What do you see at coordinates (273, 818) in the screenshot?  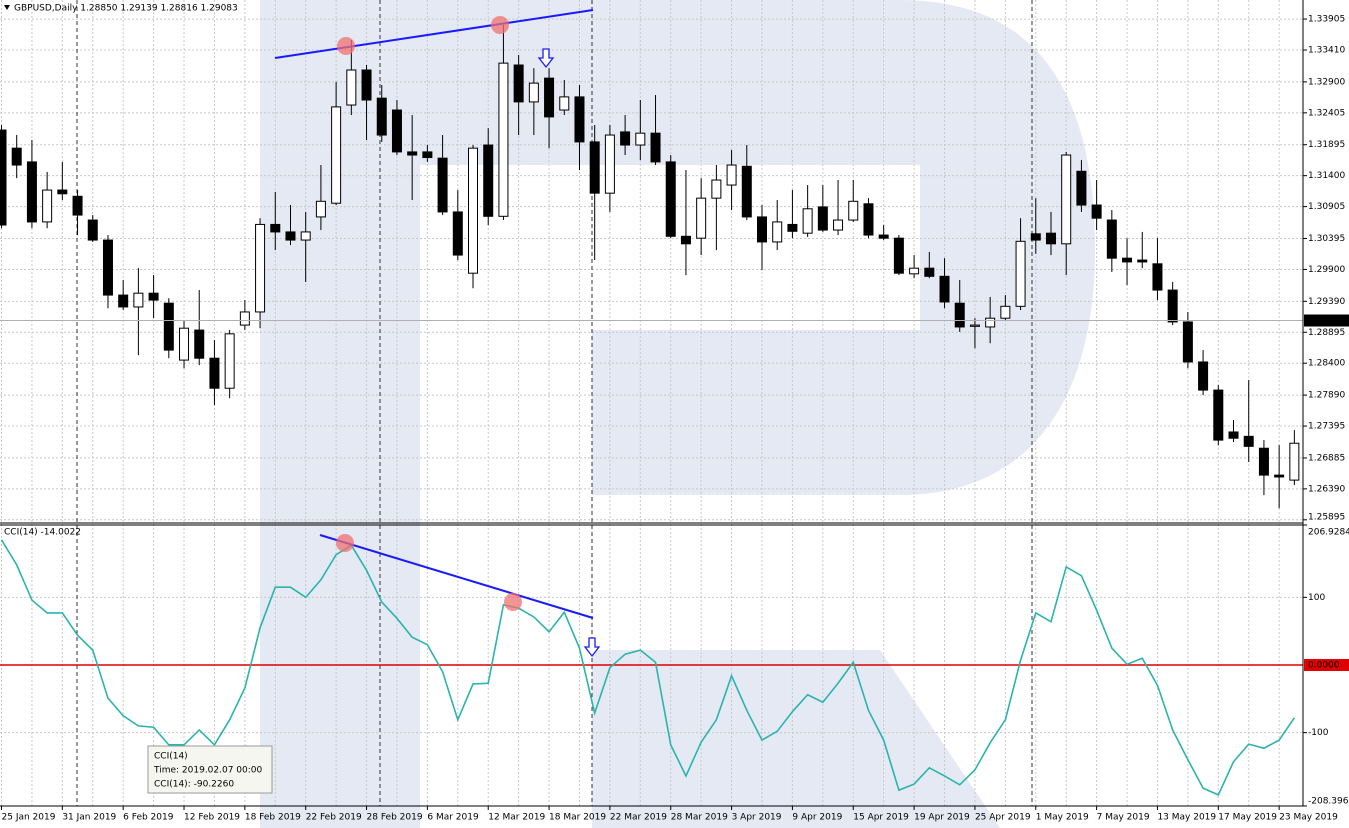 I see `x-tick-label: 18 Feb 2019` at bounding box center [273, 818].